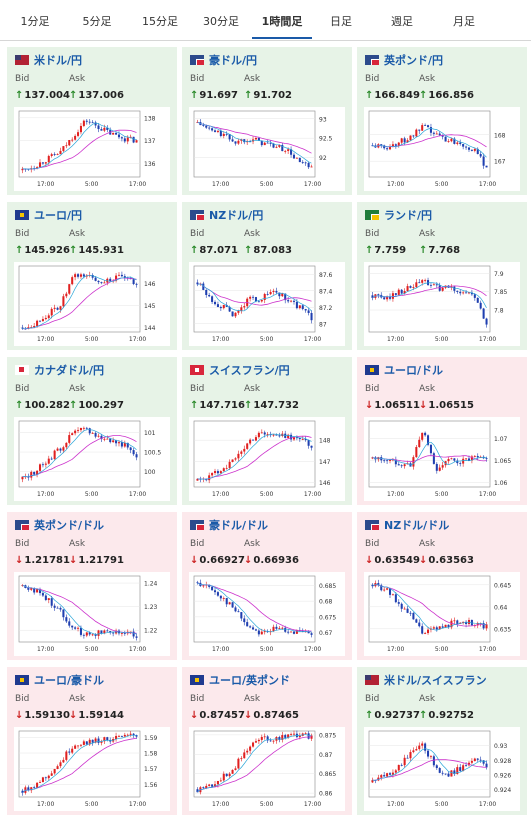 The image size is (531, 822). I want to click on price-chart: 138 137 136 17:00 5:00 17:00, so click(92, 149).